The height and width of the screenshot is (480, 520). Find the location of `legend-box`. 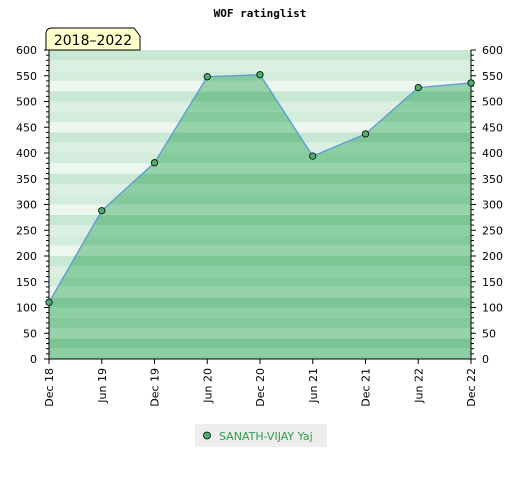

legend-box is located at coordinates (261, 435).